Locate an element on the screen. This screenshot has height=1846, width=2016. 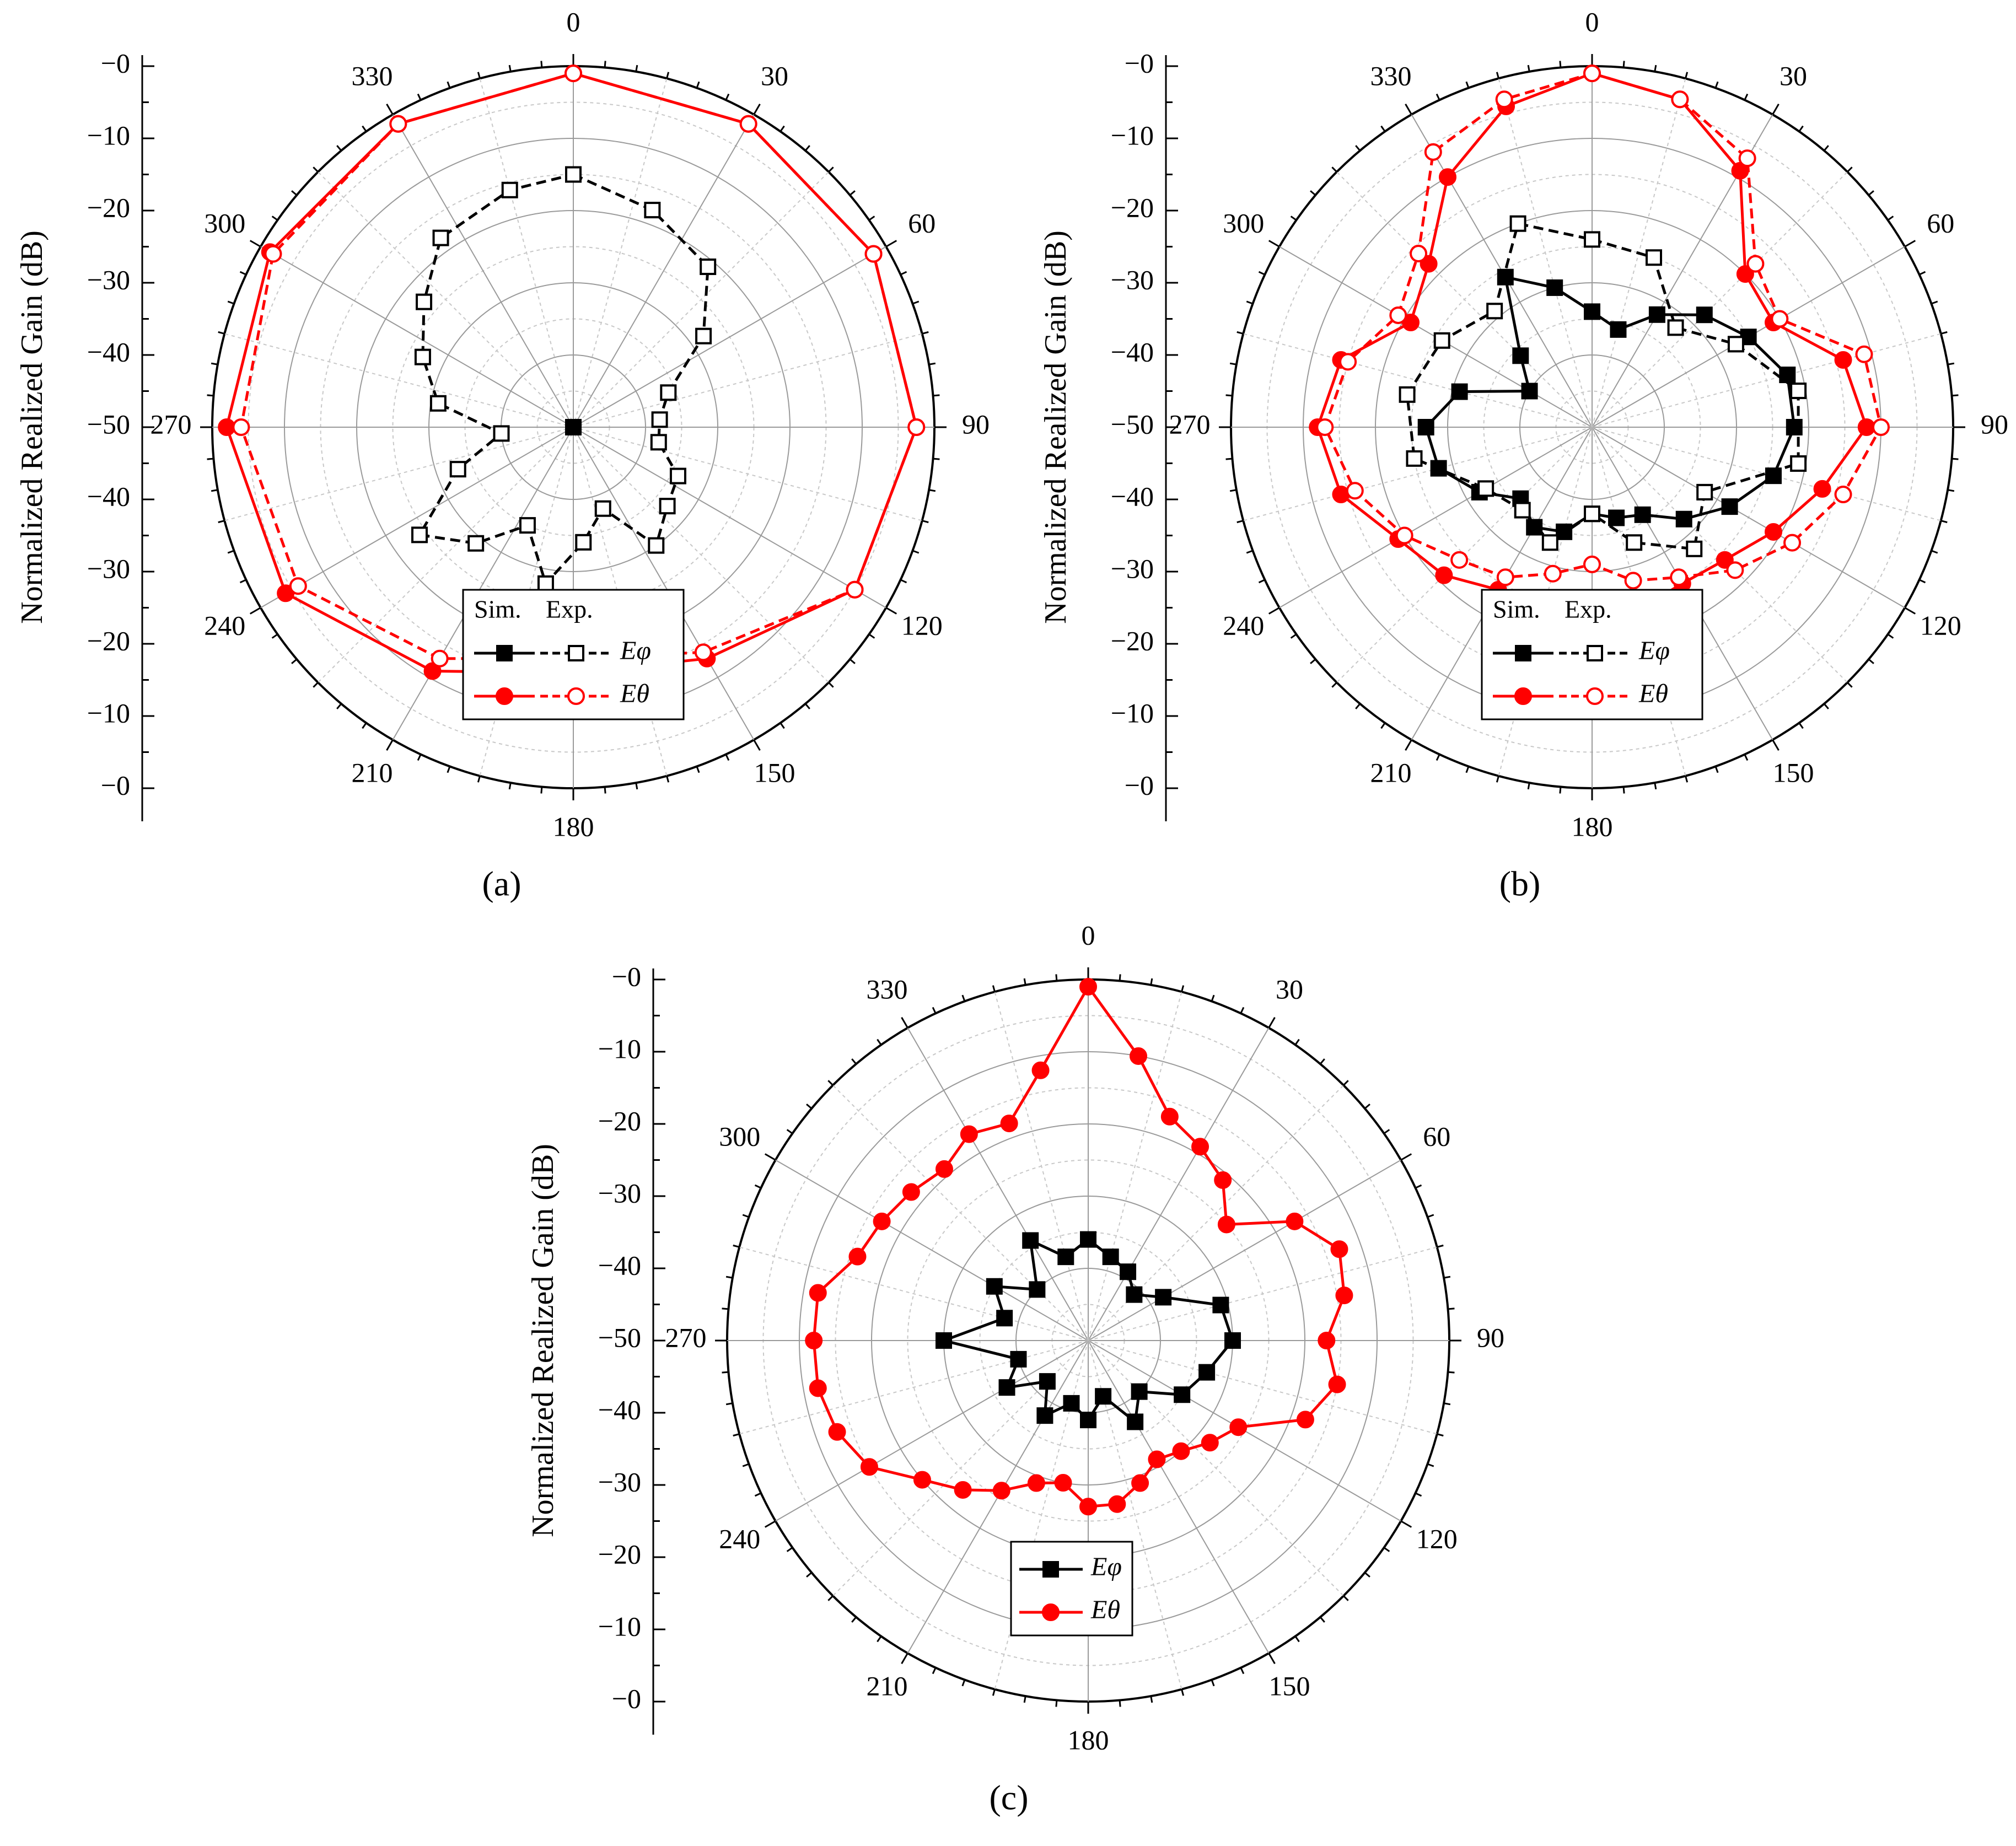
angle-tick-label: 120 is located at coordinates (1437, 1539).